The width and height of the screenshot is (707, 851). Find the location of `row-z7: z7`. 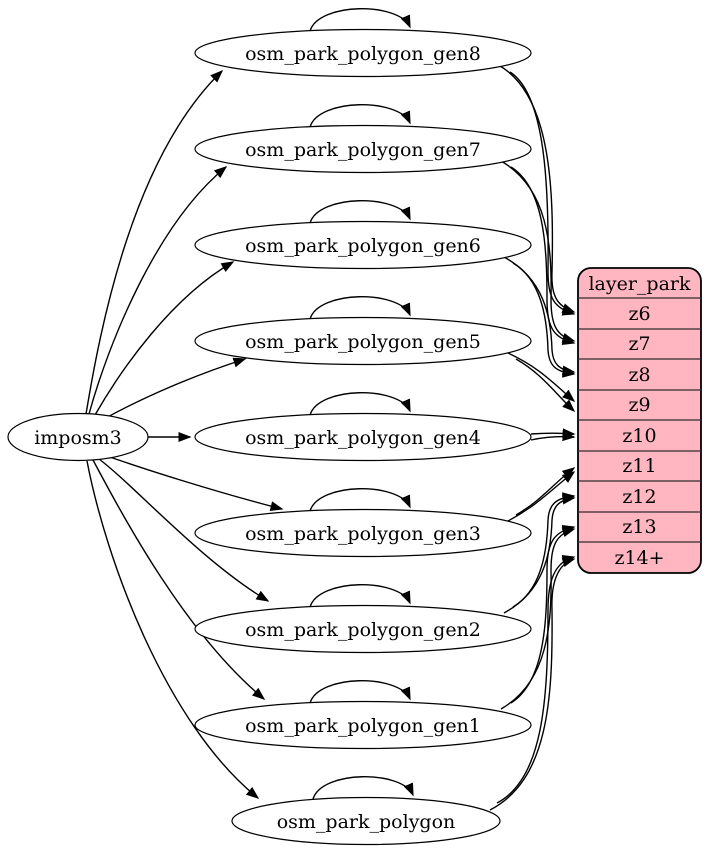

row-z7: z7 is located at coordinates (639, 344).